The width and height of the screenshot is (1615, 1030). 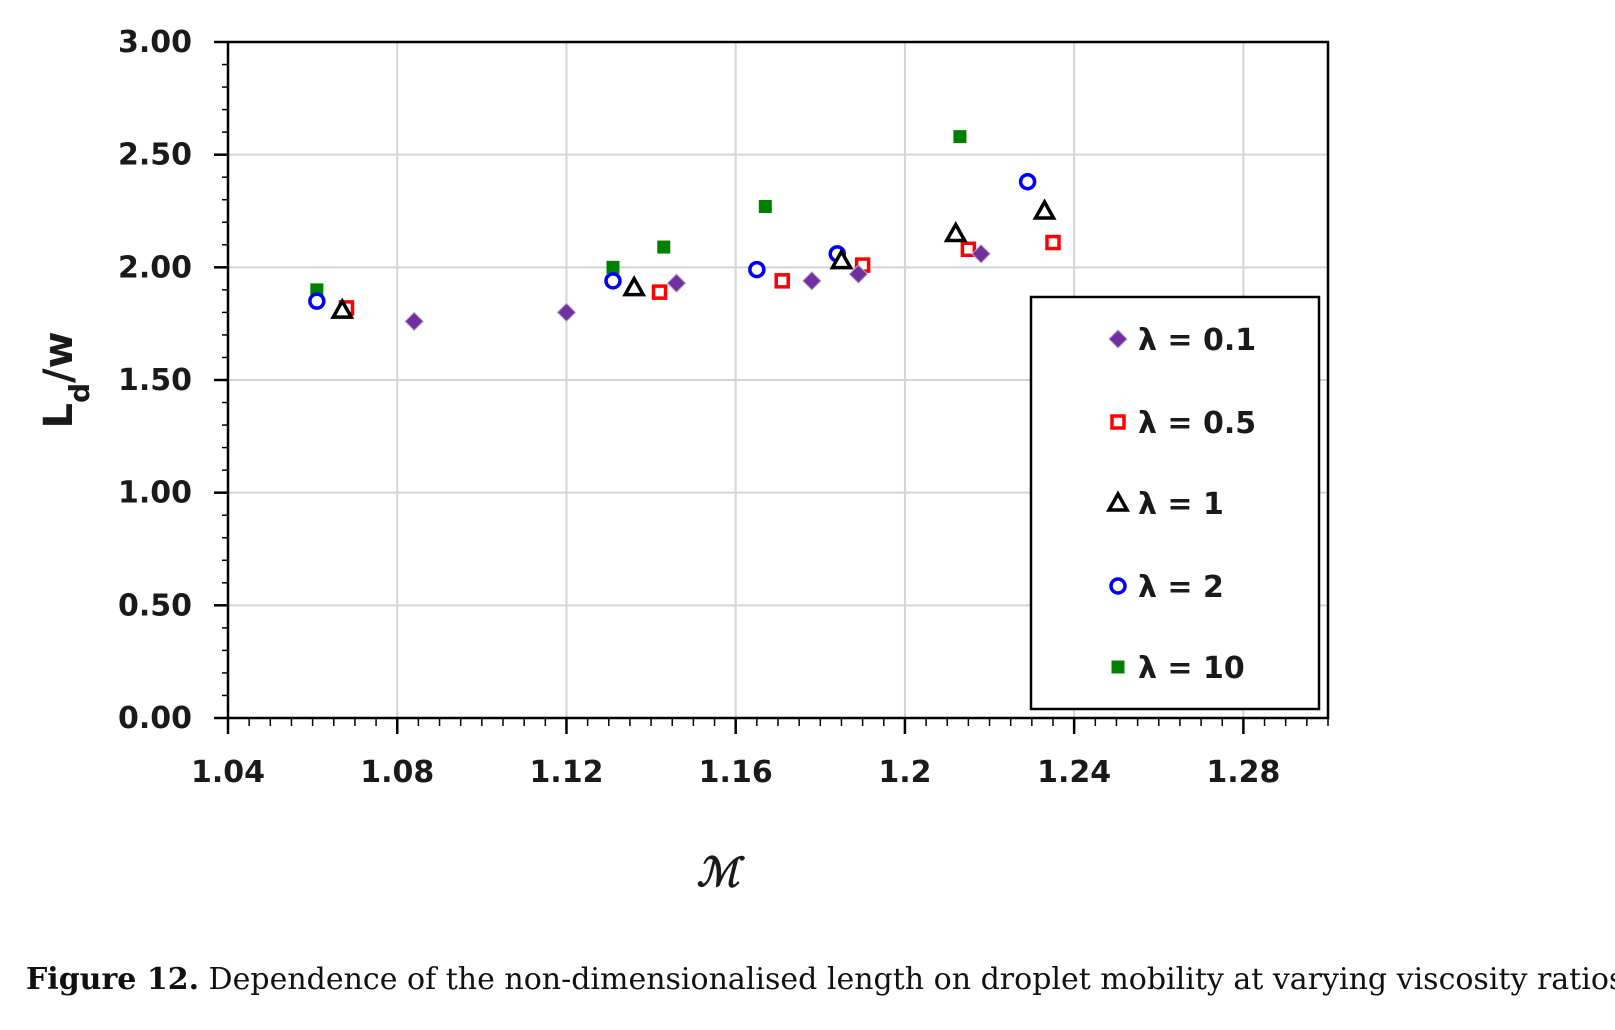 I want to click on y-tick-label: 0.50, so click(x=155, y=605).